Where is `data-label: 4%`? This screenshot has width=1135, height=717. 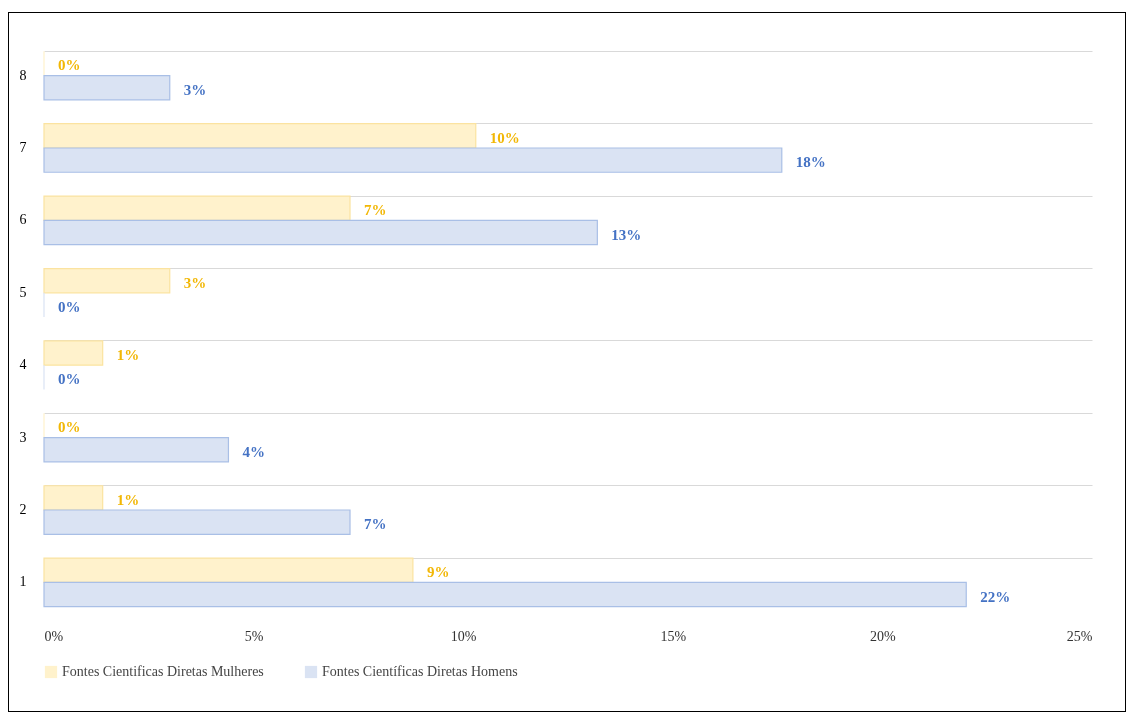 data-label: 4% is located at coordinates (253, 451).